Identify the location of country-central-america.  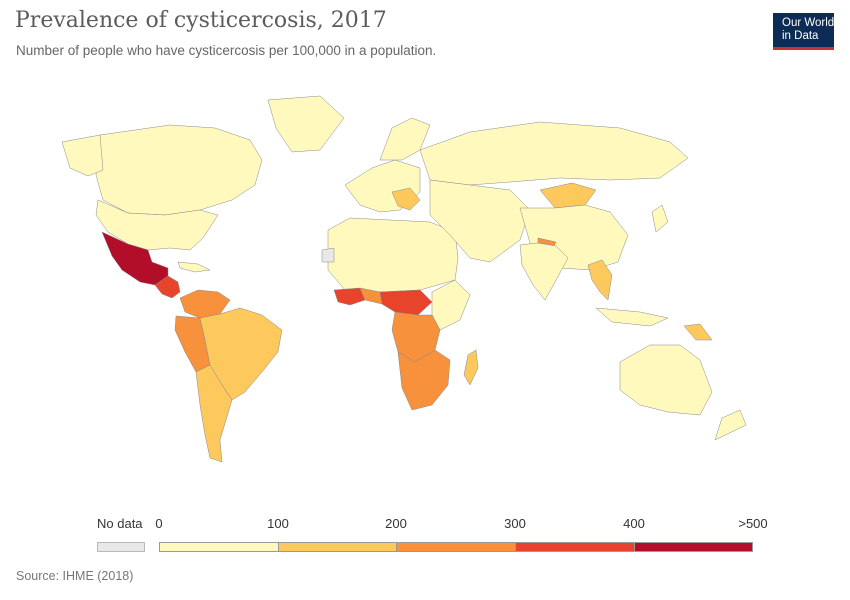
(167, 287).